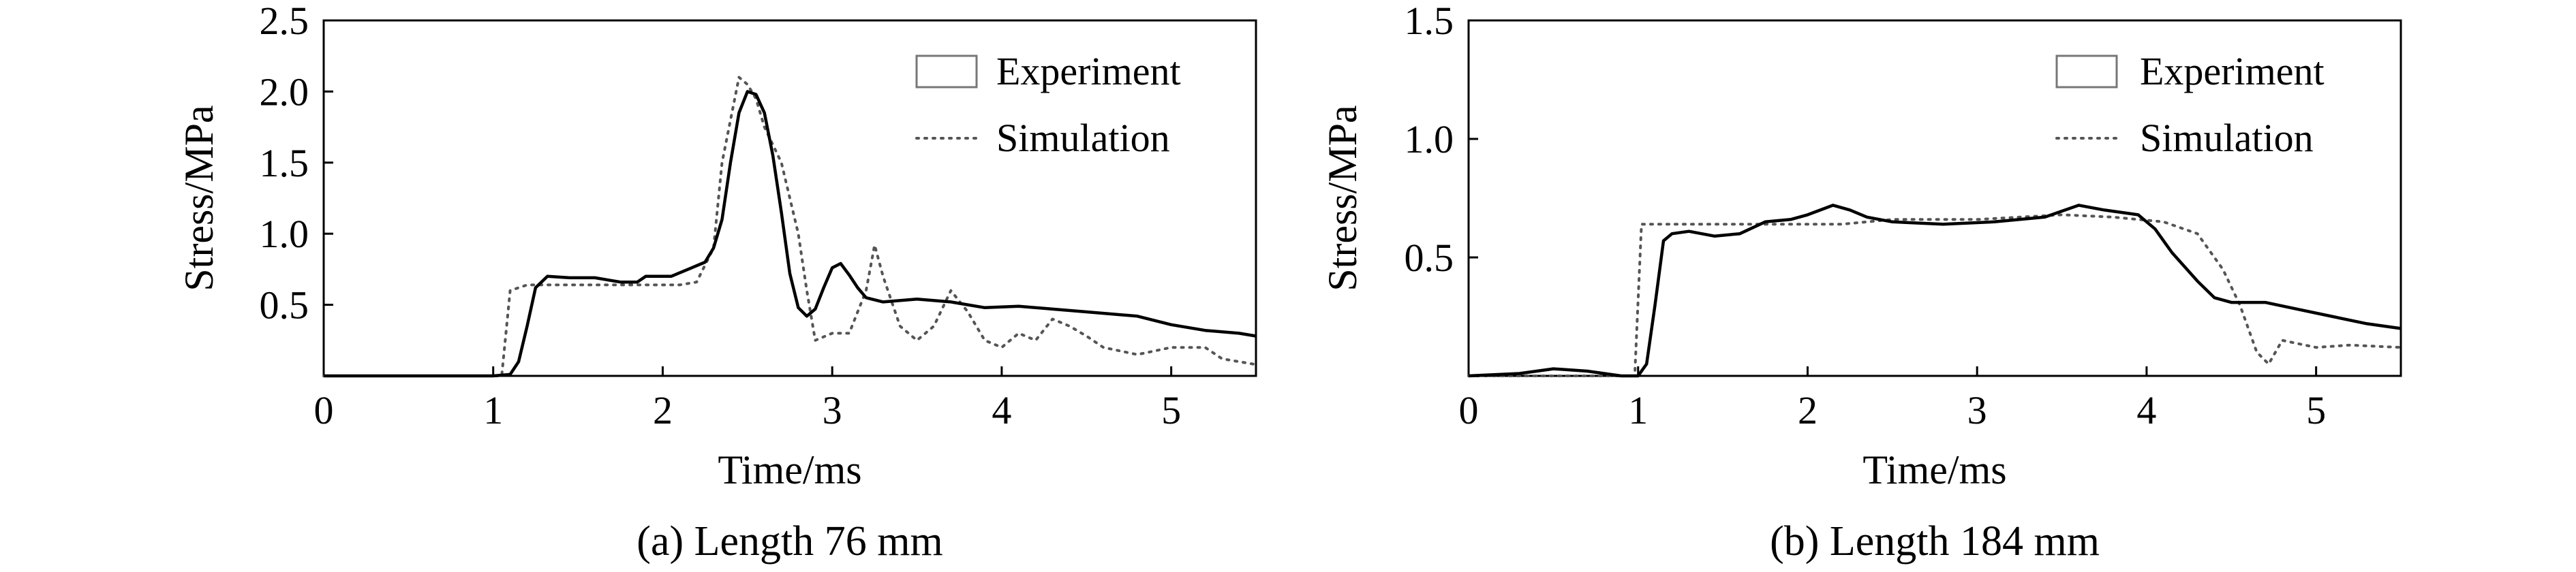 The image size is (2576, 572). I want to click on y-tick-label: 2.5, so click(284, 21).